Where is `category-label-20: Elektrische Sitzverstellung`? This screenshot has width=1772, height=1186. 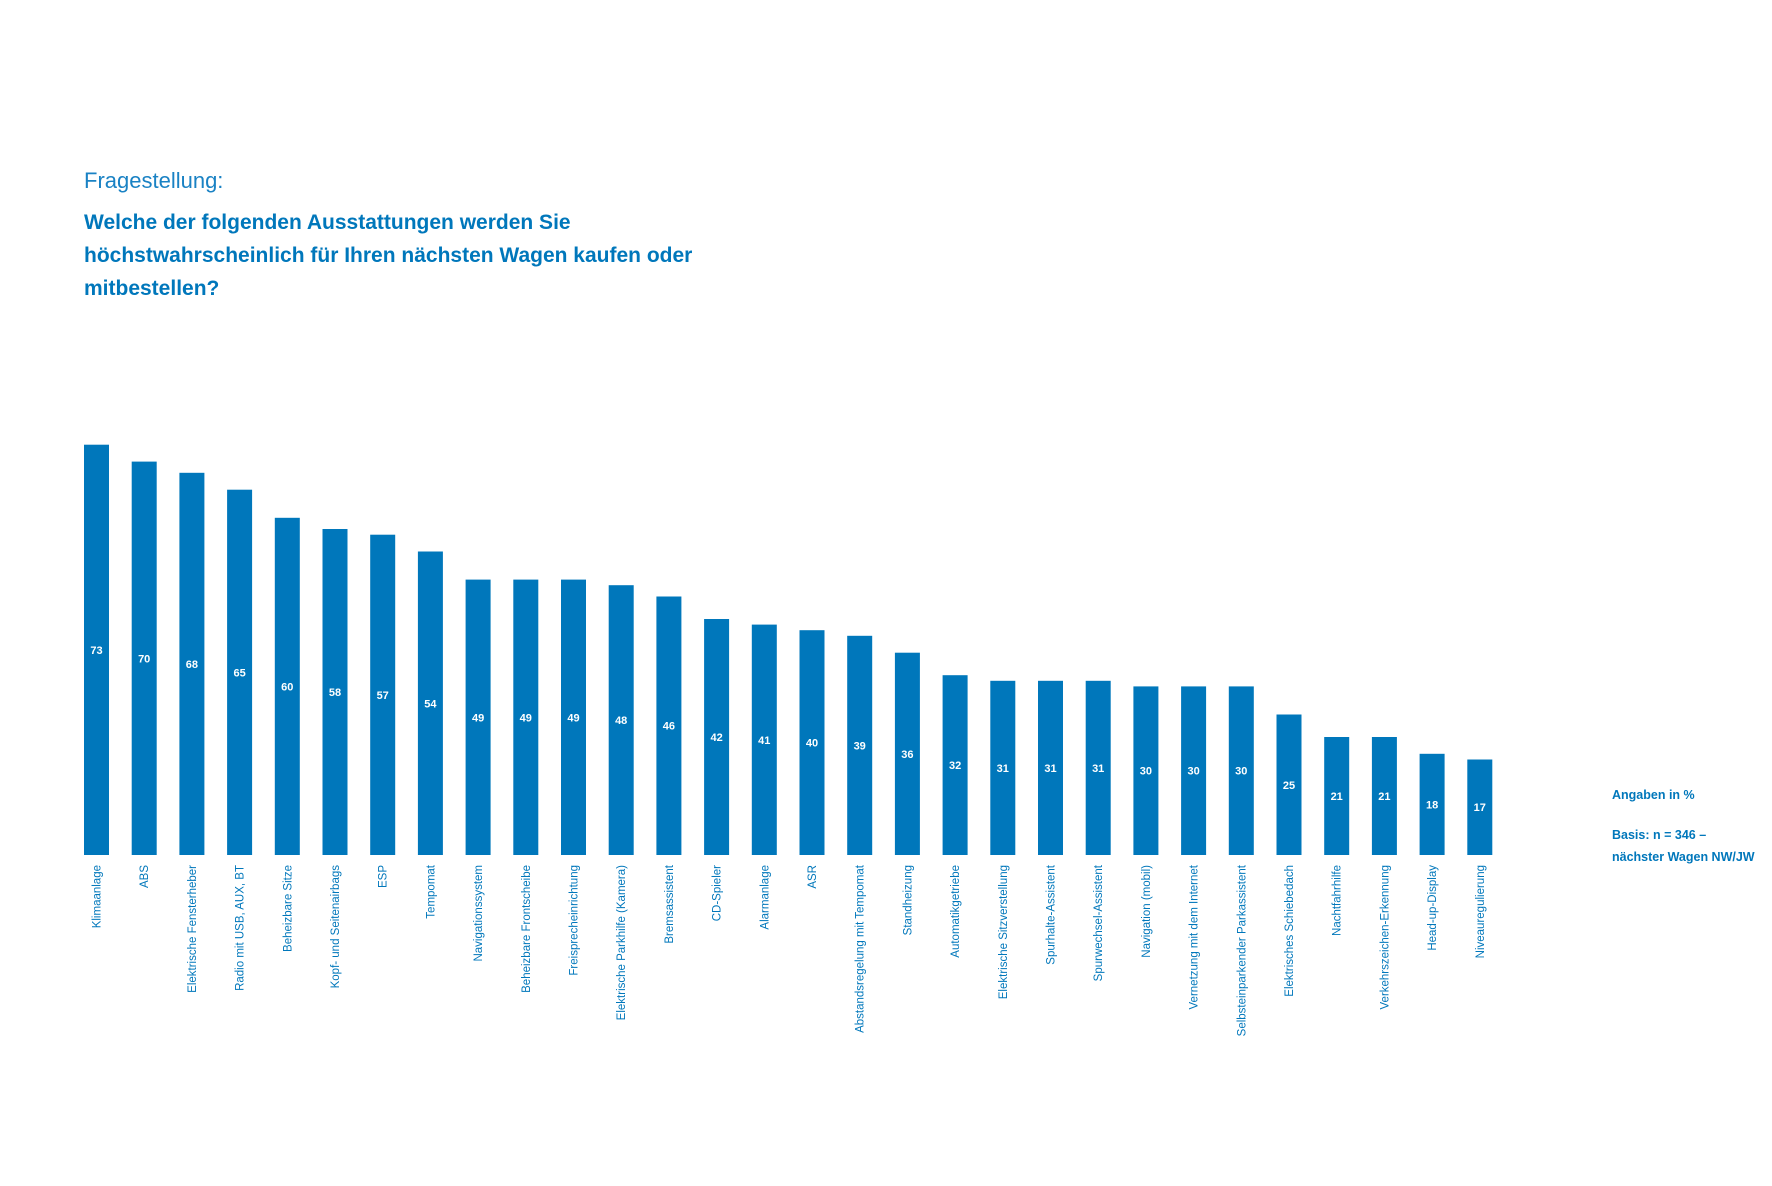
category-label-20: Elektrische Sitzverstellung is located at coordinates (1004, 932).